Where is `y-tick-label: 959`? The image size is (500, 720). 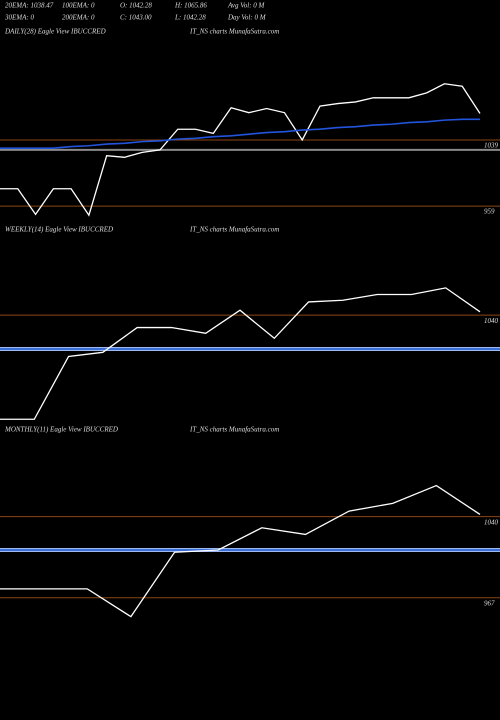
y-tick-label: 959 is located at coordinates (489, 212).